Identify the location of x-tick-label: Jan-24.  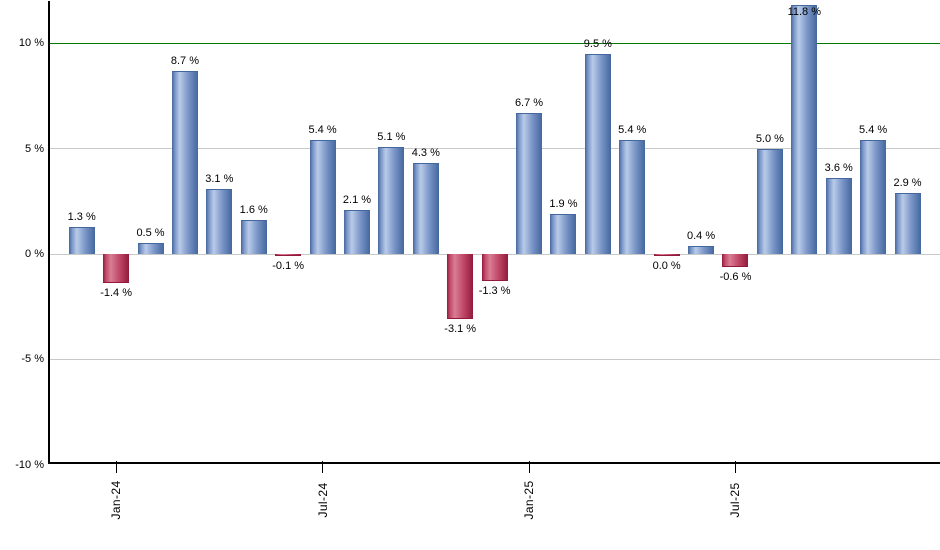
(116, 500).